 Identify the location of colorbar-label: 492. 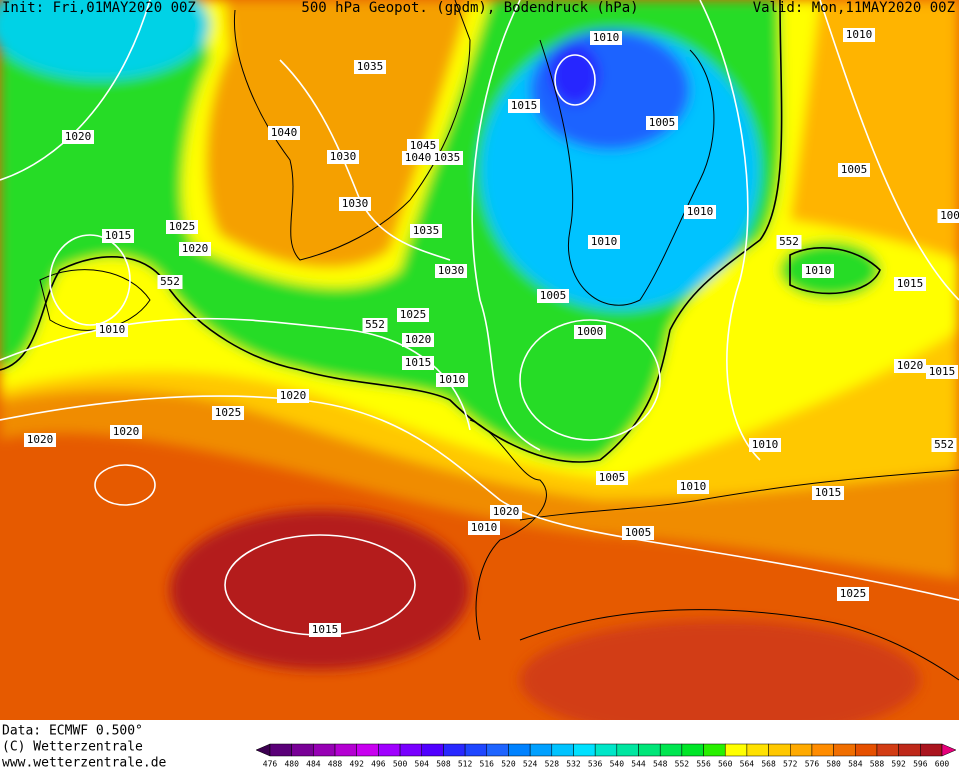
(356, 764).